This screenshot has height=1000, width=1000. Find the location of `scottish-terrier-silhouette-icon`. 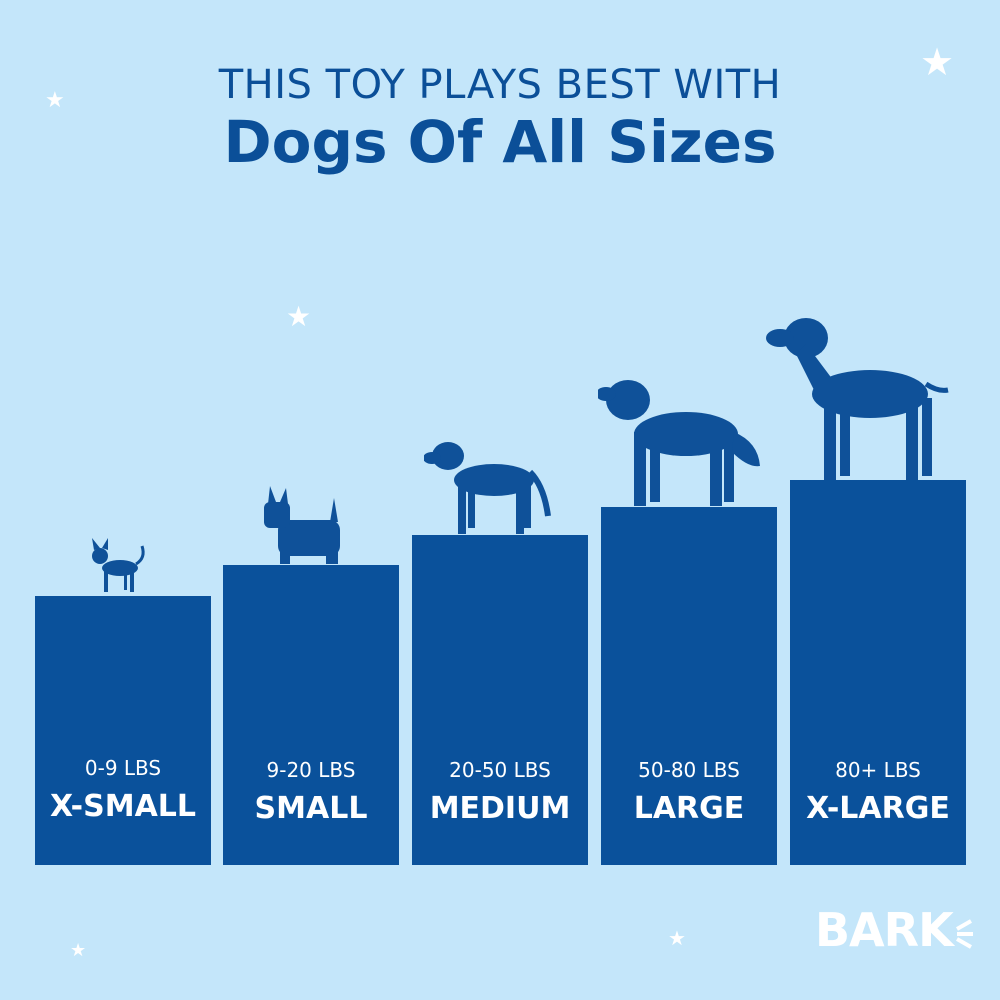

scottish-terrier-silhouette-icon is located at coordinates (302, 525).